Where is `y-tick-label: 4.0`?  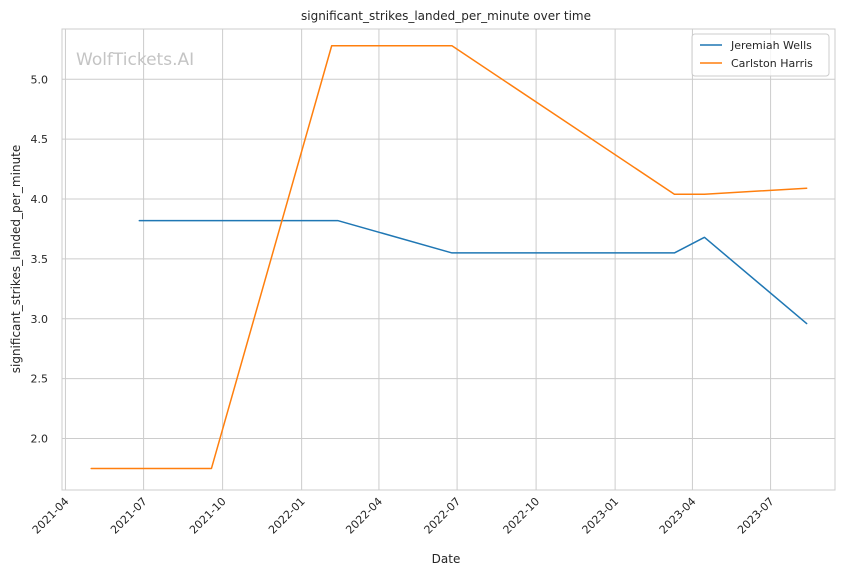 y-tick-label: 4.0 is located at coordinates (40, 199).